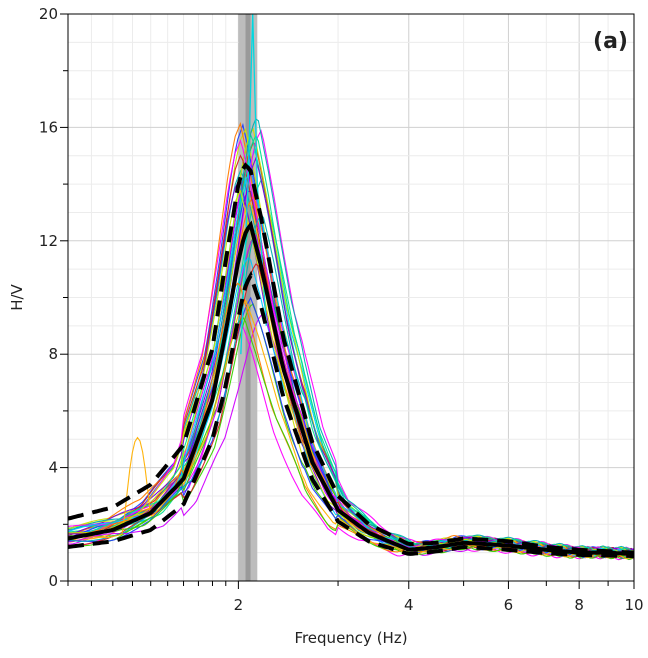 This screenshot has height=658, width=648. What do you see at coordinates (248, 297) in the screenshot?
I see `peak-center` at bounding box center [248, 297].